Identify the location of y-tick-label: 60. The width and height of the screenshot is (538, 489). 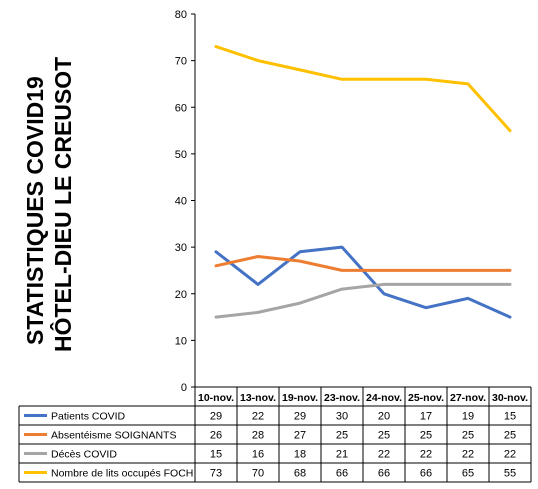
(181, 108).